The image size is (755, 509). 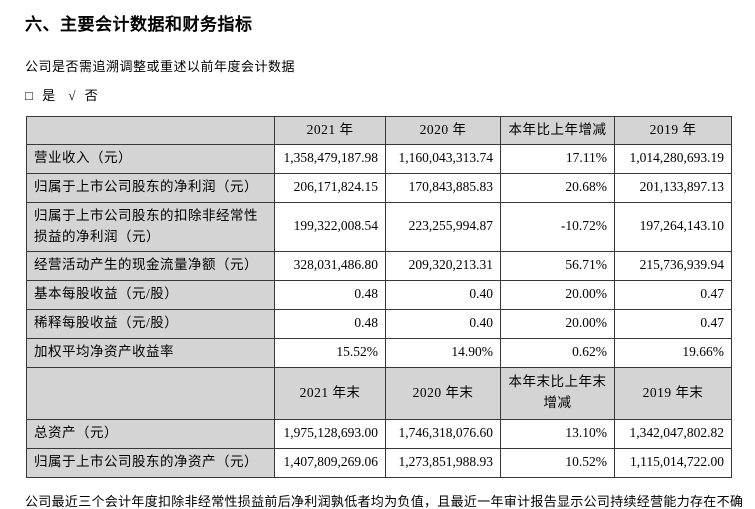 I want to click on column-header-2021-yearend: 2021 年末, so click(x=330, y=393).